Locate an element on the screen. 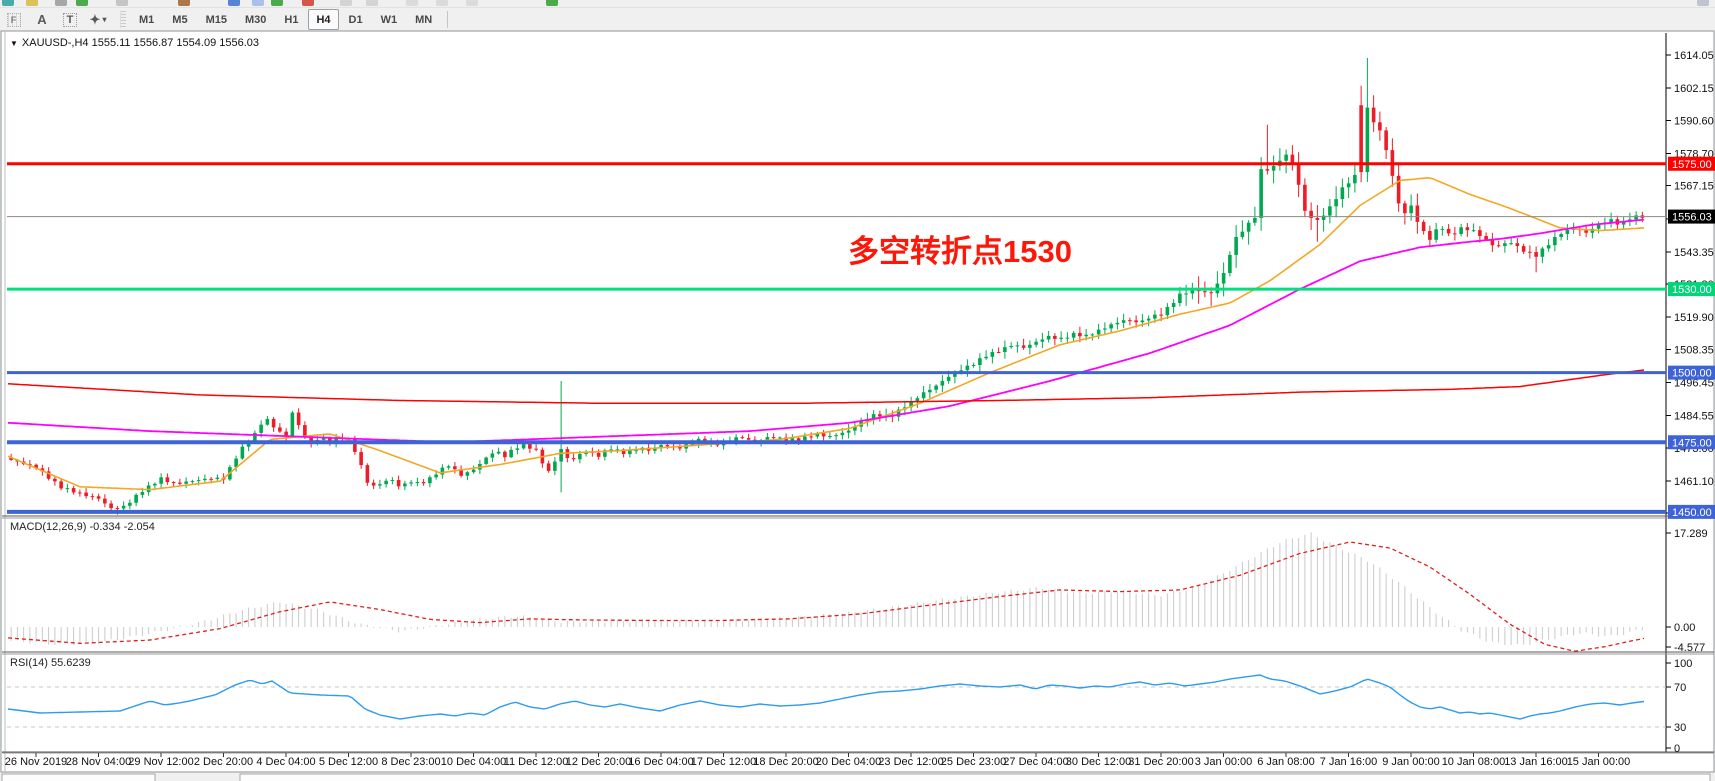  time-axis-label: 2 Dec 20:00 is located at coordinates (223, 762).